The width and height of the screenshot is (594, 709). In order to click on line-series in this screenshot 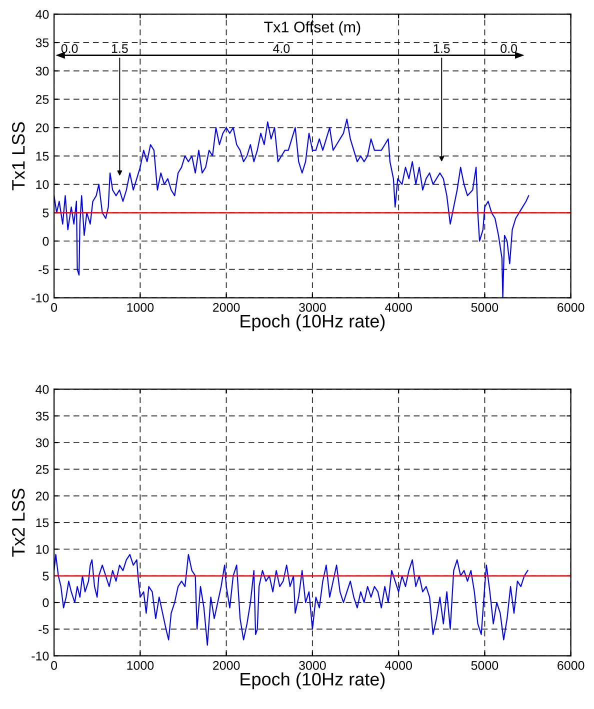, I will do `click(291, 600)`.